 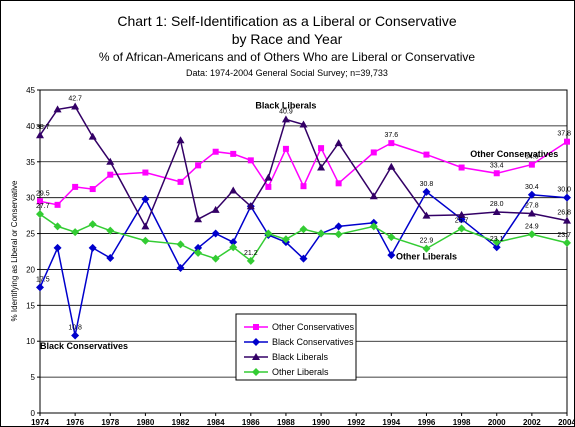 What do you see at coordinates (256, 327) in the screenshot?
I see `legend-marker-other-conservatives` at bounding box center [256, 327].